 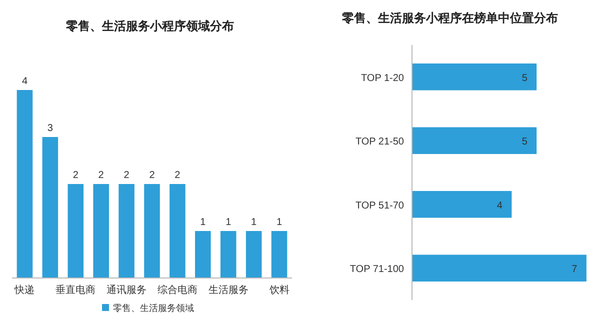 I want to click on x-tick-label: 快递, so click(x=24, y=290).